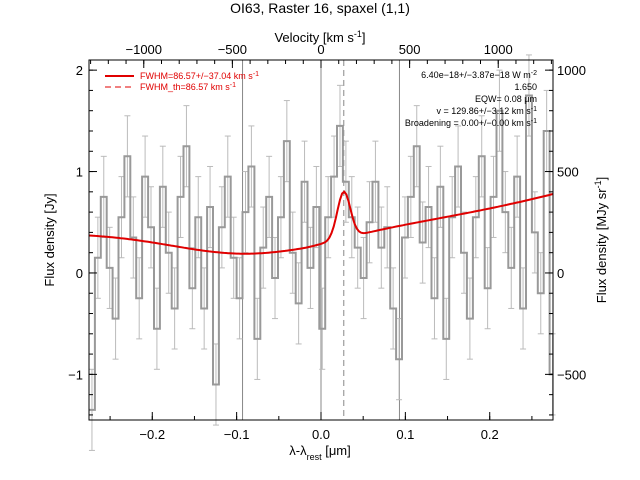 This screenshot has width=640, height=480. What do you see at coordinates (490, 434) in the screenshot?
I see `x-tick-label: 0.2` at bounding box center [490, 434].